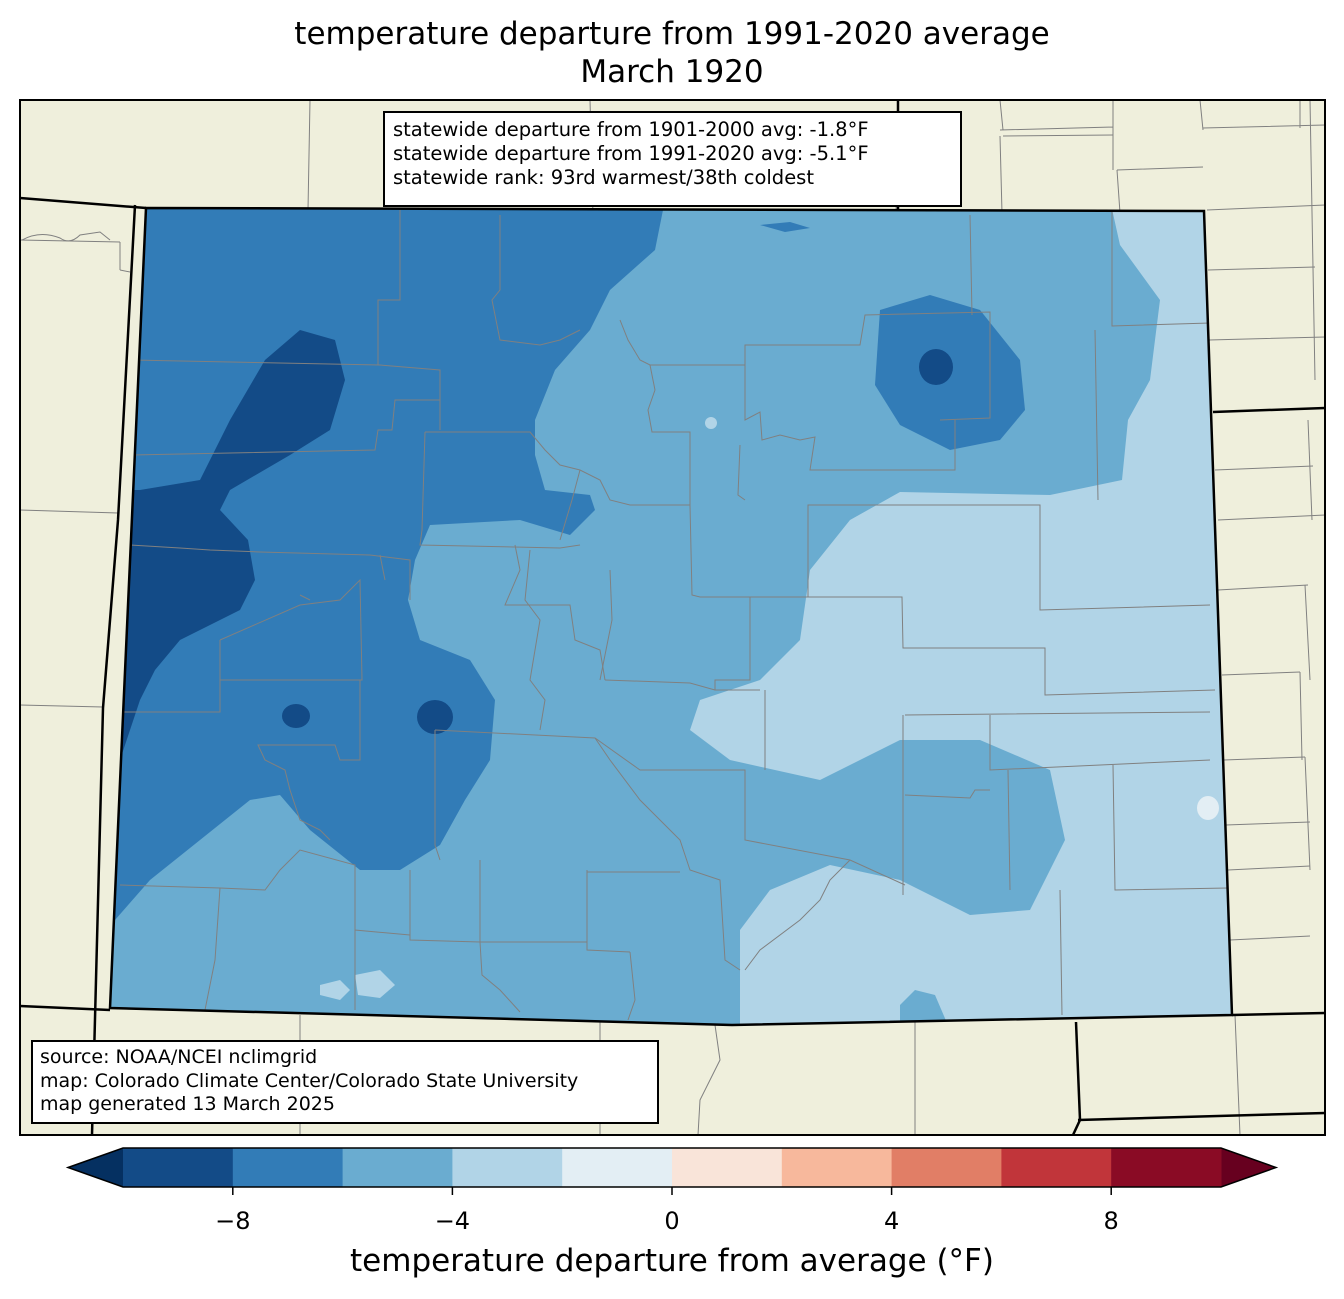  I want to click on colorbar-tick-label: −8, so click(233, 1221).